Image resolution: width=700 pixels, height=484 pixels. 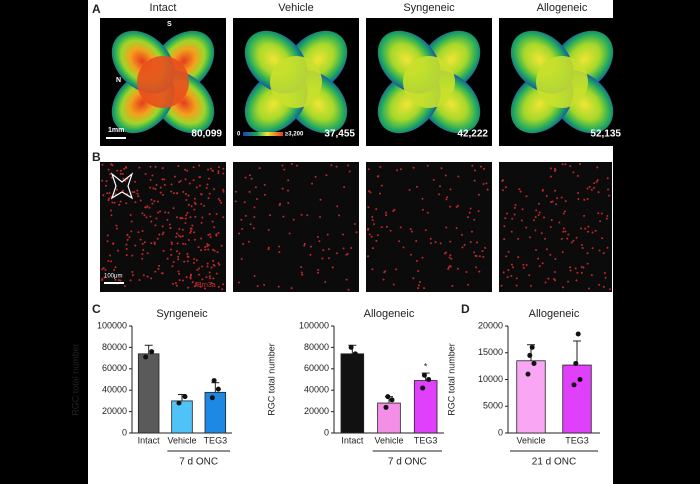 I want to click on retina-center, so click(x=562, y=82).